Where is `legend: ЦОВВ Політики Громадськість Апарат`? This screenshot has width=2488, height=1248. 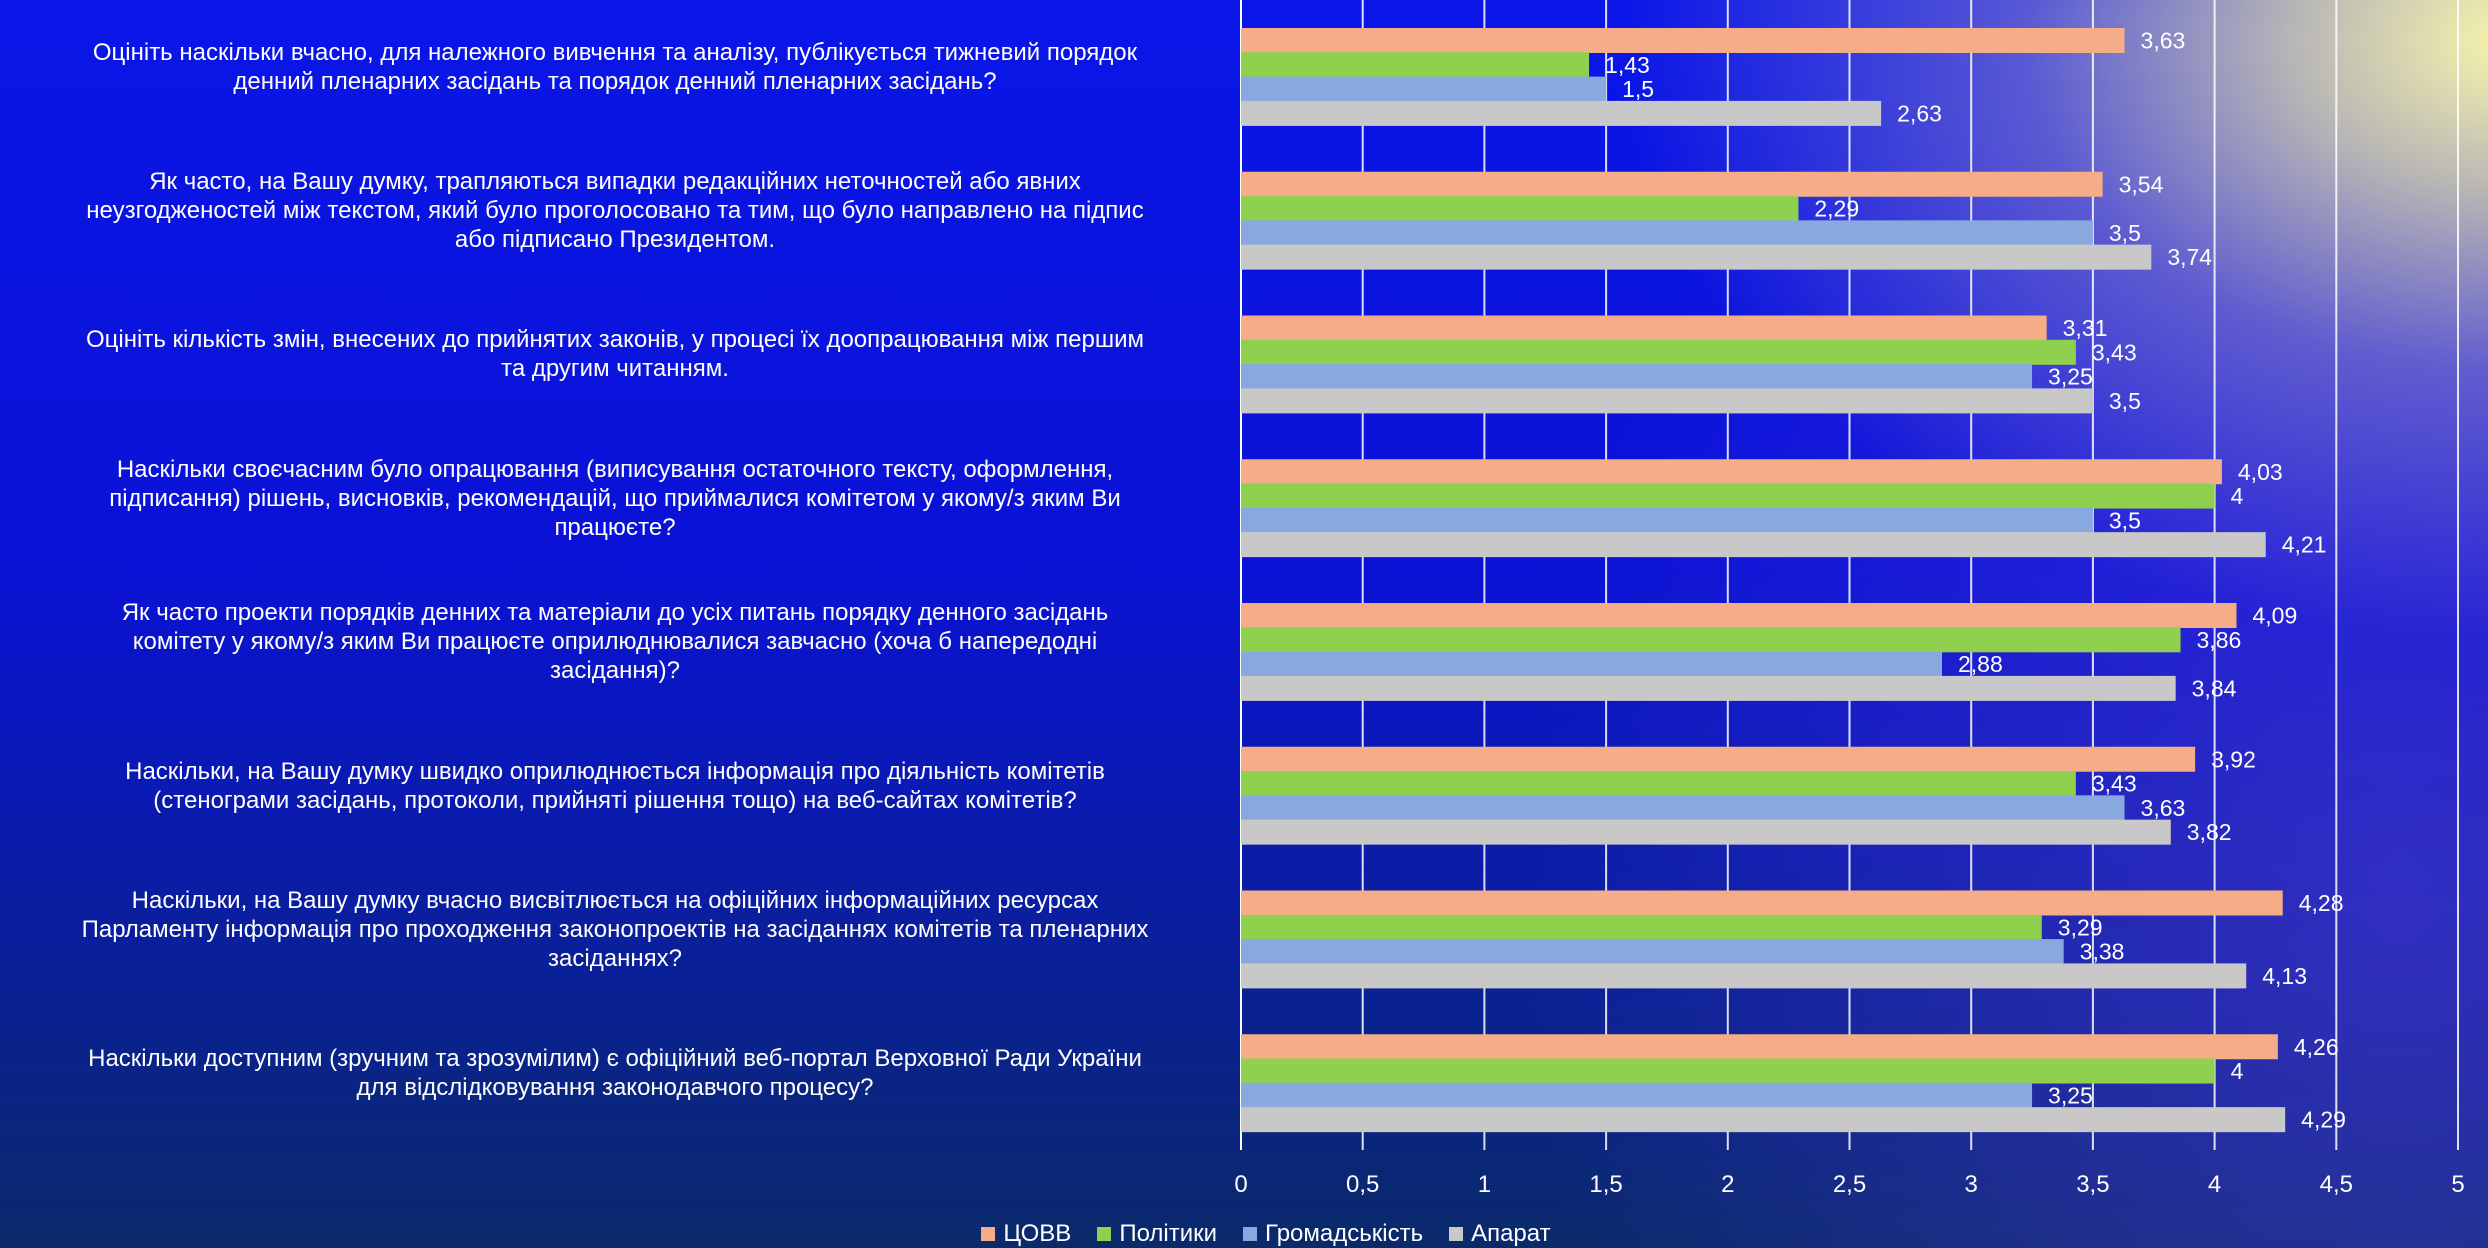
legend: ЦОВВ Політики Громадськість Апарат is located at coordinates (1244, 1234).